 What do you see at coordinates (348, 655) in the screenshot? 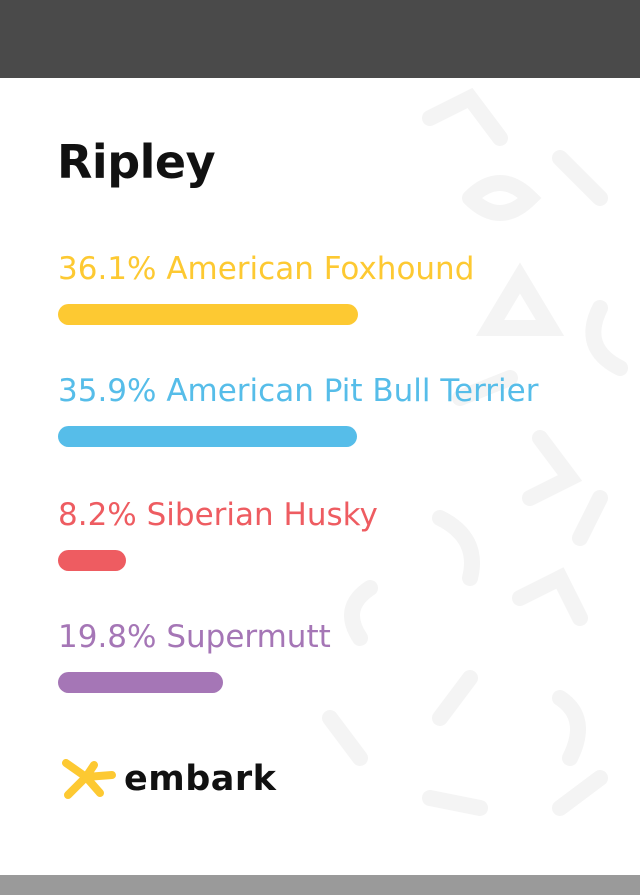
I see `breed-item-supermutt: 19.8% Supermutt` at bounding box center [348, 655].